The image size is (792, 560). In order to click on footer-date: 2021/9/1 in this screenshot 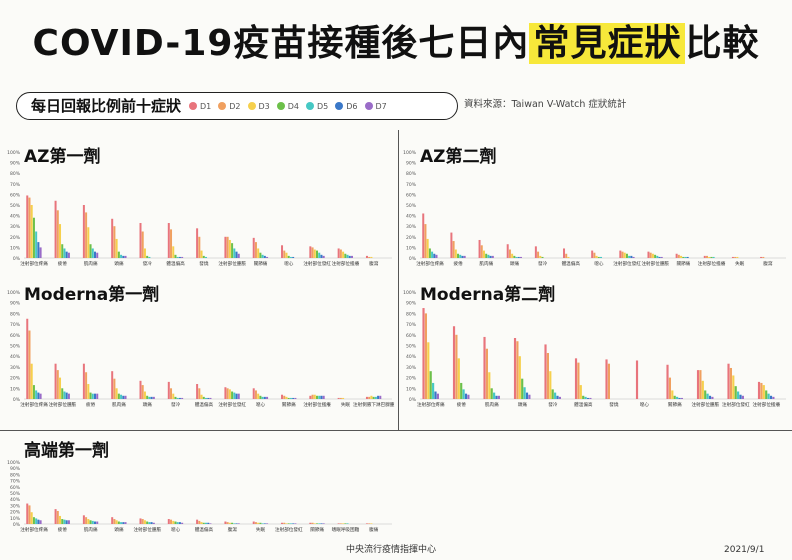, I will do `click(744, 550)`.